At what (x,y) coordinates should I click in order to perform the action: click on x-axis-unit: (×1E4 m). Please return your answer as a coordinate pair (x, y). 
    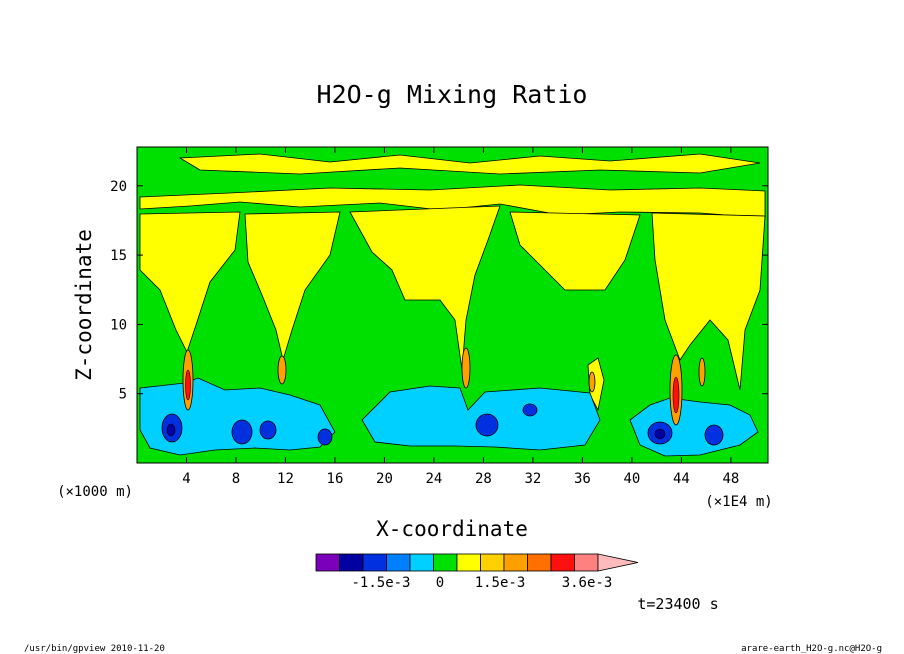
    Looking at the image, I should click on (738, 502).